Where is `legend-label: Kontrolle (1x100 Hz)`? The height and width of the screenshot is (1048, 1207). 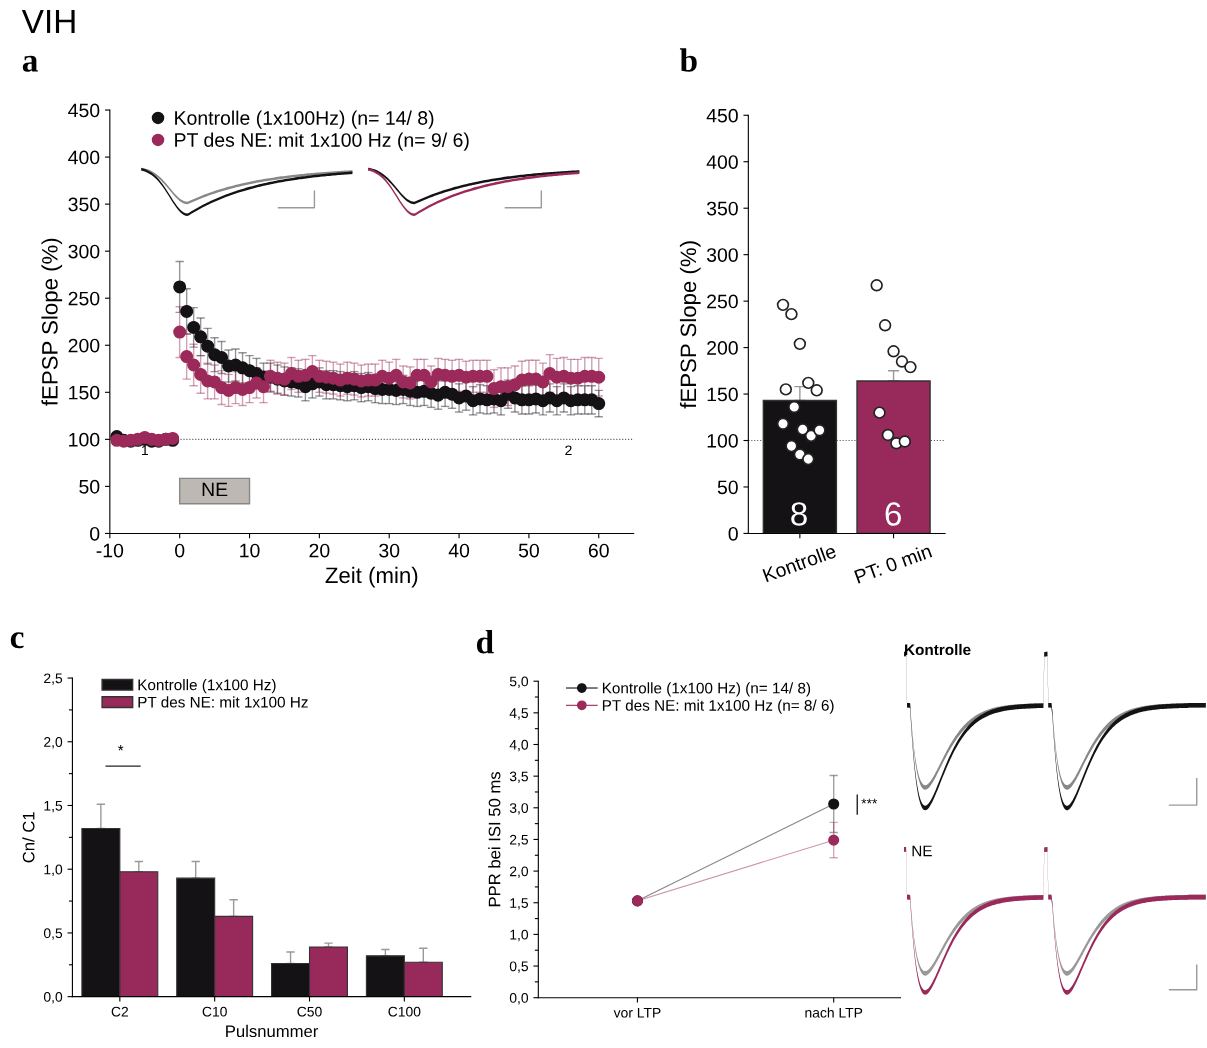
legend-label: Kontrolle (1x100 Hz) is located at coordinates (207, 686).